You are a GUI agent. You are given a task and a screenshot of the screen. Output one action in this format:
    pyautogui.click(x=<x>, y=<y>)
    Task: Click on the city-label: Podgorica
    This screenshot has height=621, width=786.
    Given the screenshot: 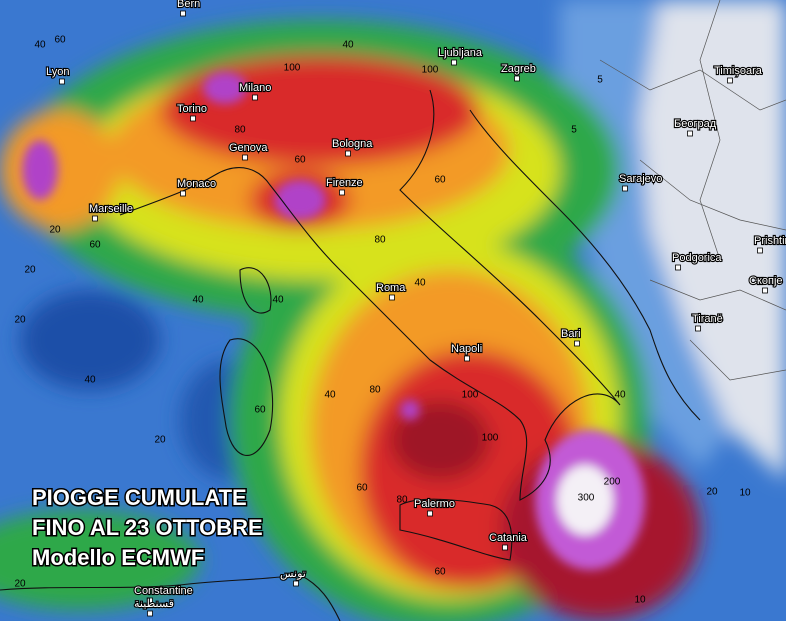 What is the action you would take?
    pyautogui.click(x=697, y=258)
    